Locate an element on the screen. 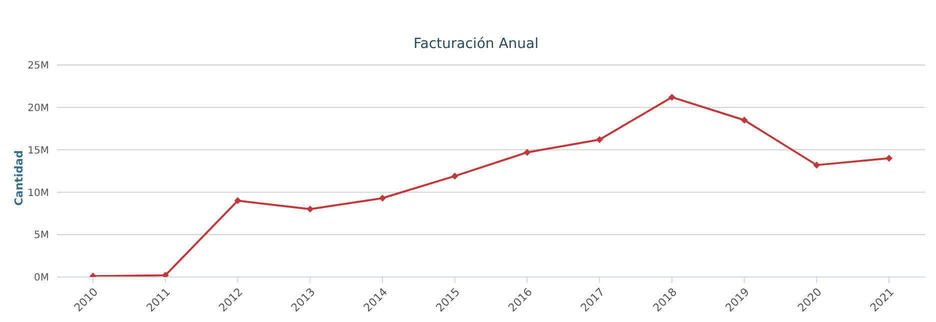 The image size is (936, 322). y-tick-label: 20M is located at coordinates (38, 108).